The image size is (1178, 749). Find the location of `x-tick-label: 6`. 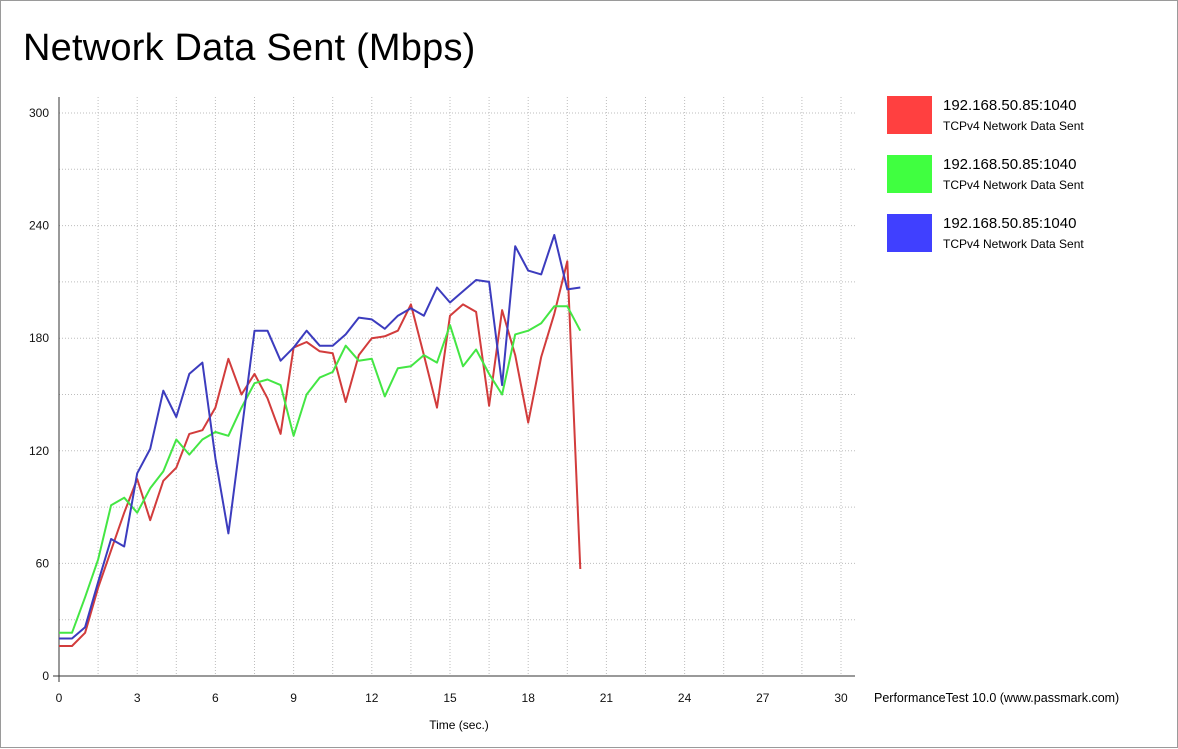

x-tick-label: 6 is located at coordinates (215, 698).